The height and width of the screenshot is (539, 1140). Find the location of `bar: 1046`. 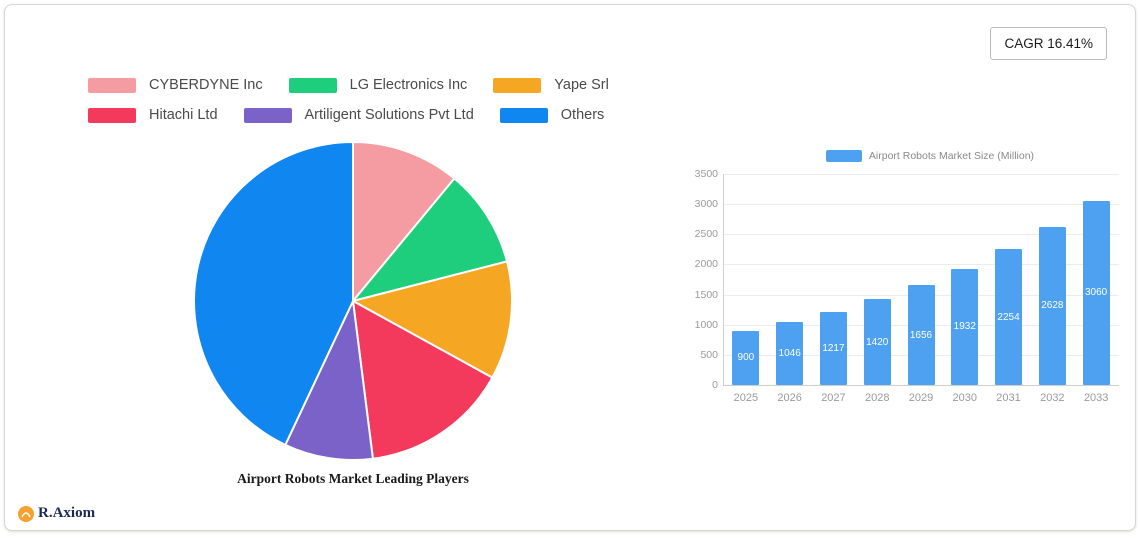

bar: 1046 is located at coordinates (790, 353).